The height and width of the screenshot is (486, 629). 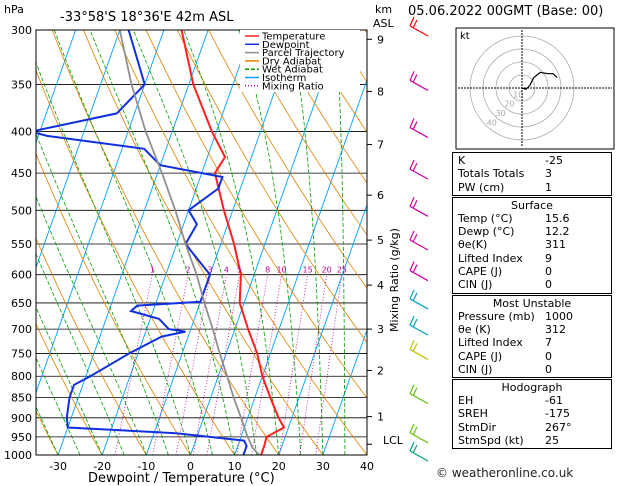 What do you see at coordinates (239, 270) in the screenshot?
I see `mixing-ratio-tick-label: 5` at bounding box center [239, 270].